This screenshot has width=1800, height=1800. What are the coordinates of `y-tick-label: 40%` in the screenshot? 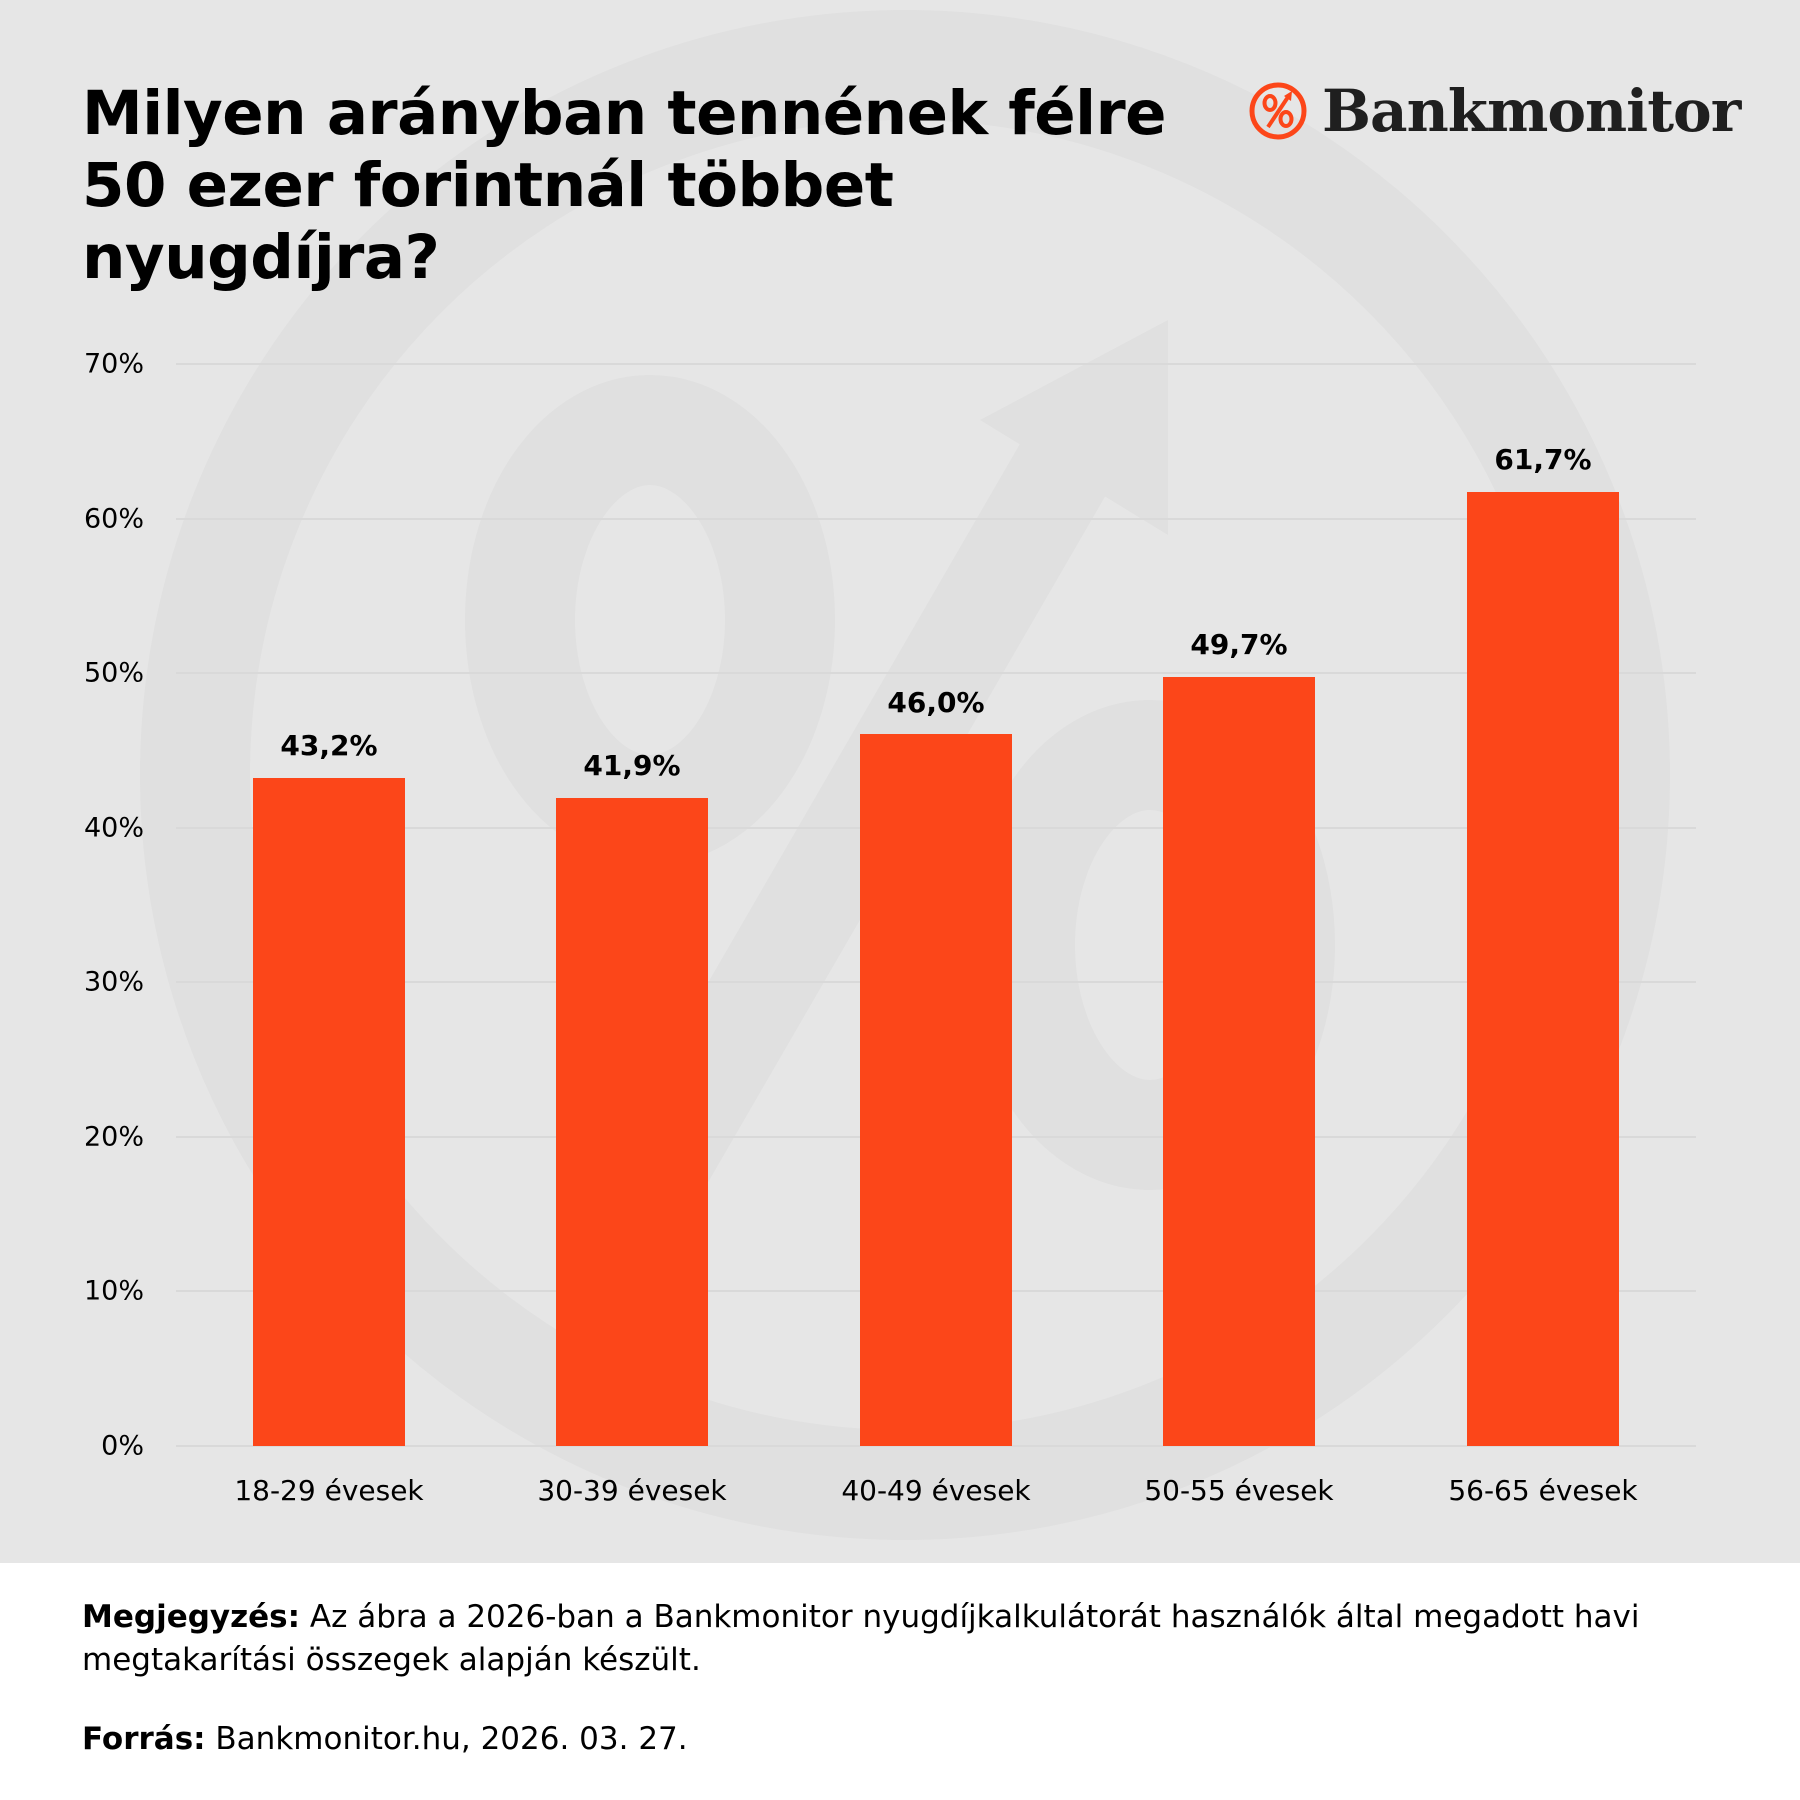 It's located at (113, 828).